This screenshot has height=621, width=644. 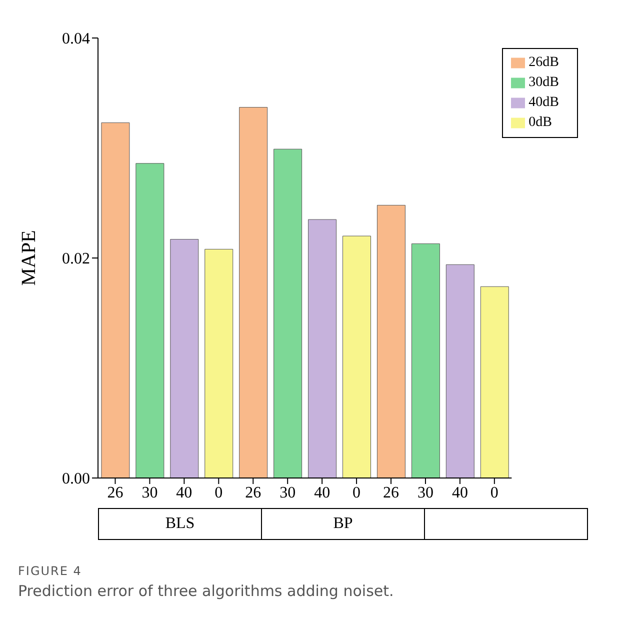 I want to click on legend-label: 26dB, so click(x=543, y=62).